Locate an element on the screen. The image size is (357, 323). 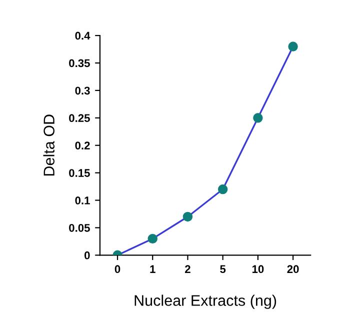
y-tick-label: 0.15 is located at coordinates (79, 173).